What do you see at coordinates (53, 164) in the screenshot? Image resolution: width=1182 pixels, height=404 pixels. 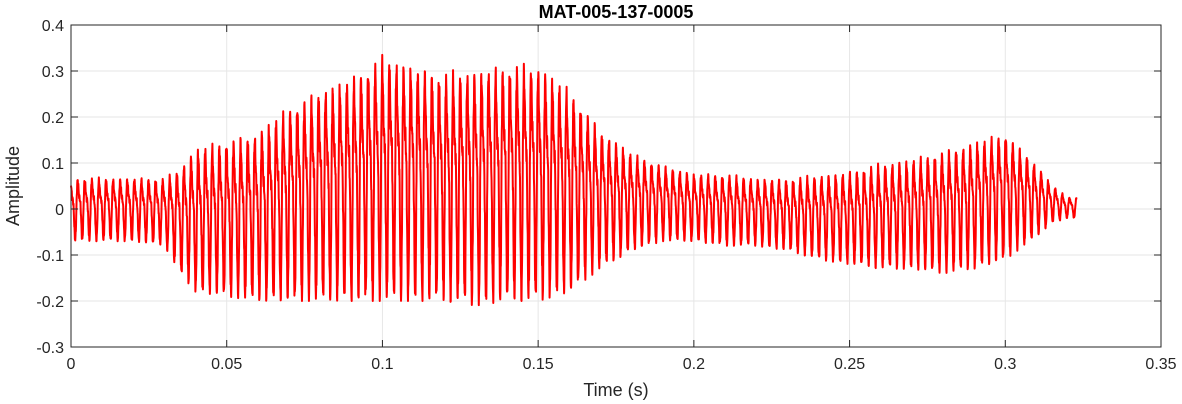 I see `y-tick-label: 0.1` at bounding box center [53, 164].